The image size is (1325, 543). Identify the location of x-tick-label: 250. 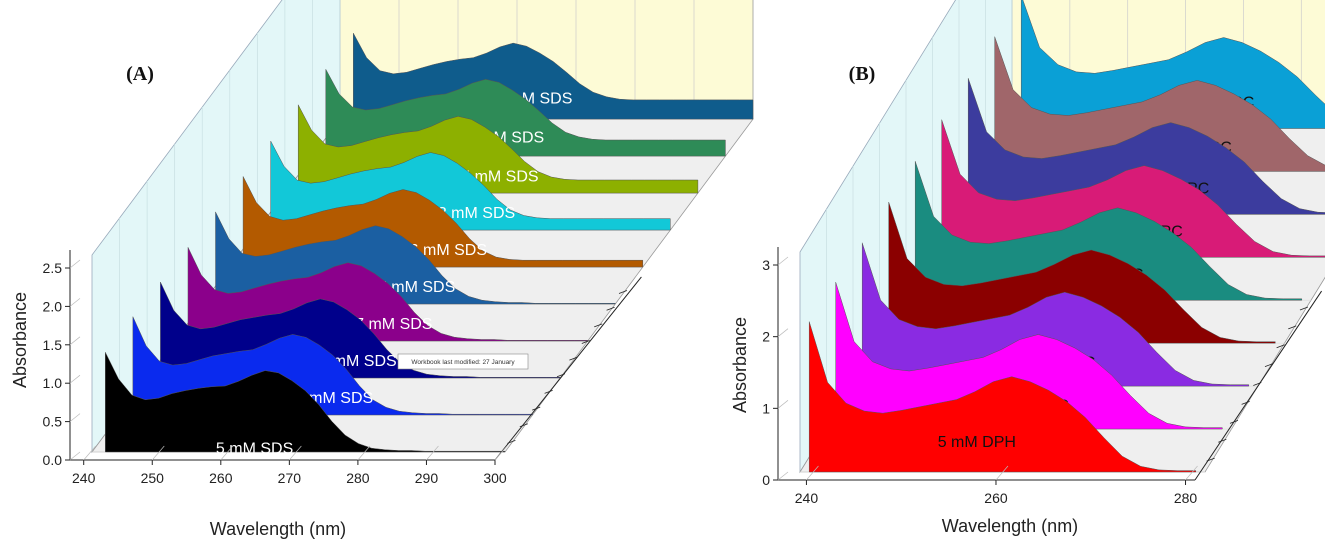
(153, 478).